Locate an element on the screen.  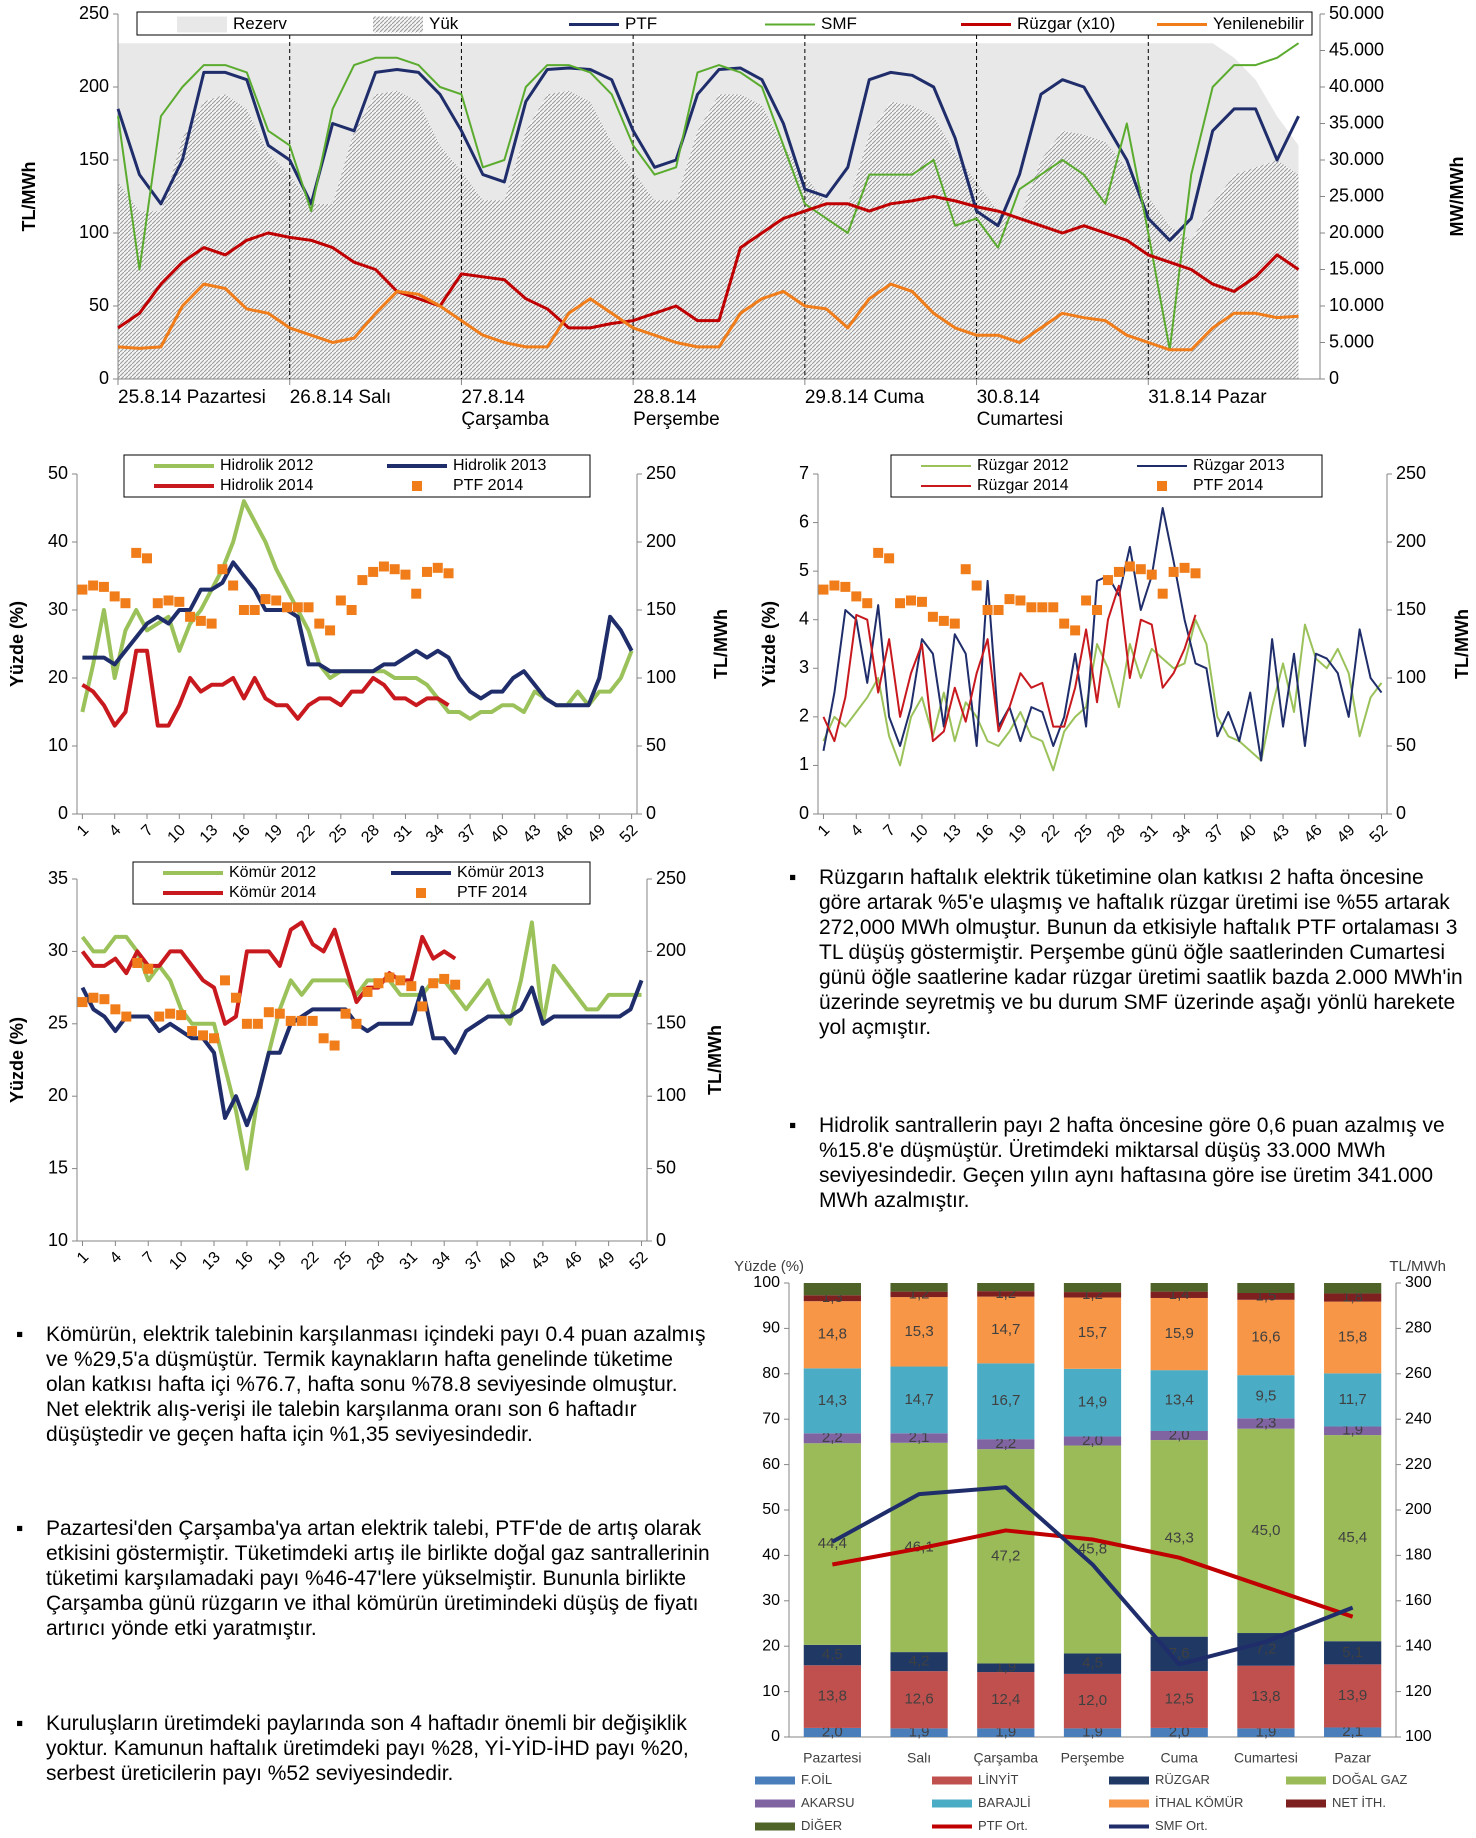
bar-value-label: 13,9 is located at coordinates (1352, 1695).